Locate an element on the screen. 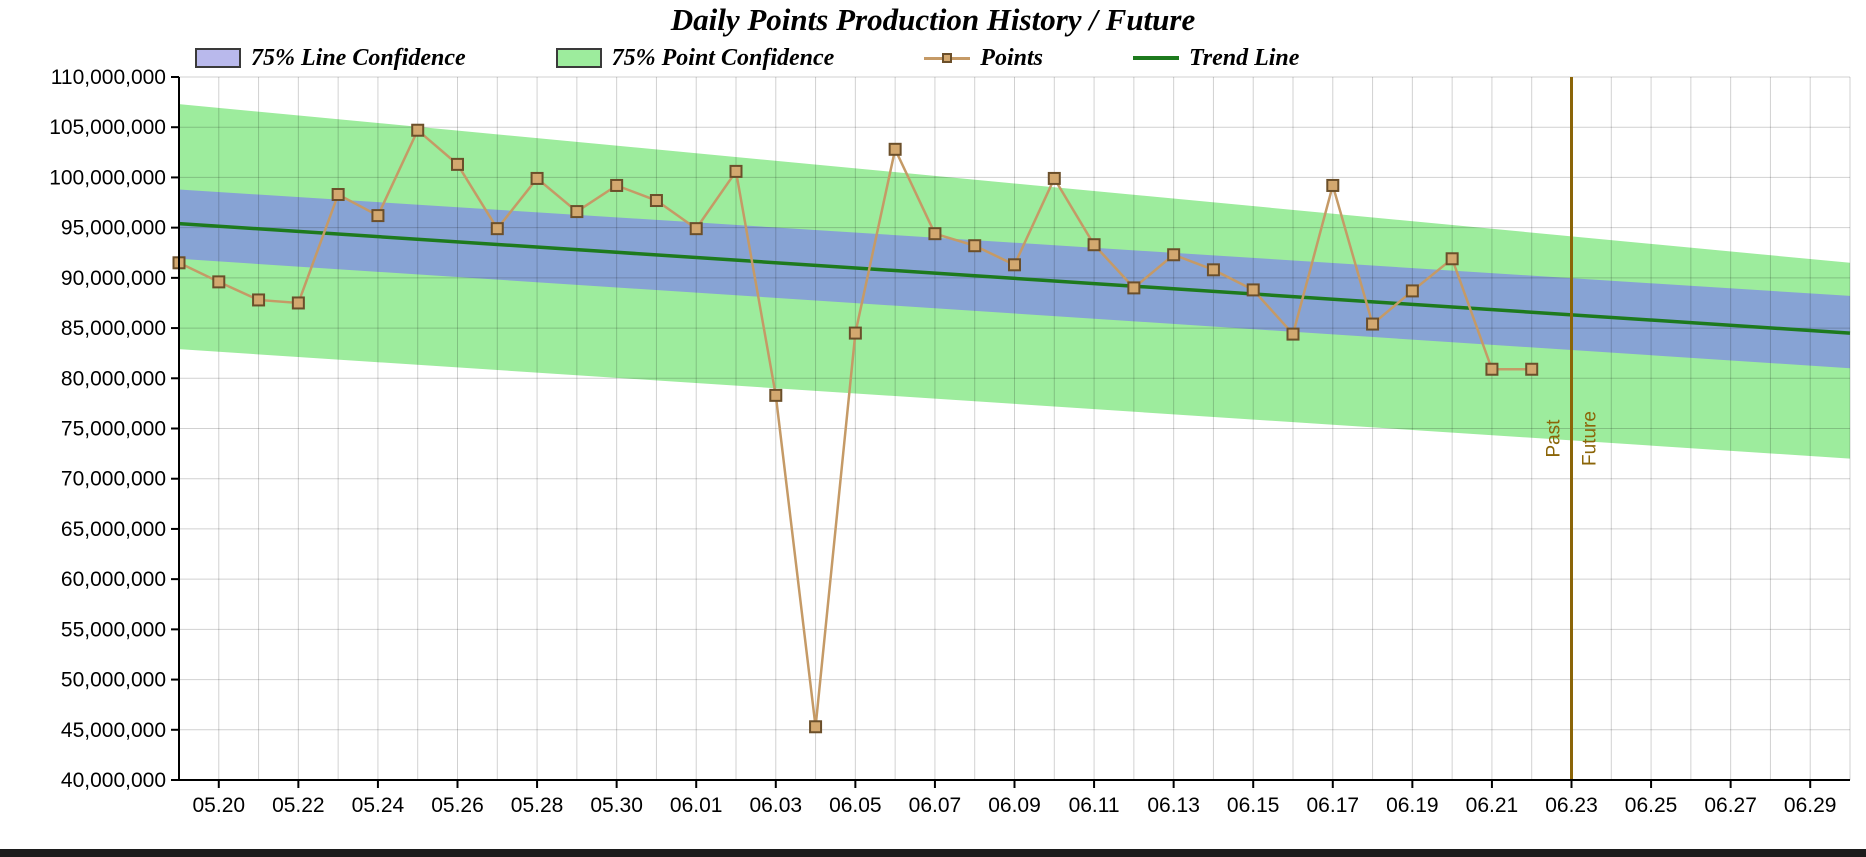  x-axis-label: 05.30 is located at coordinates (616, 805).